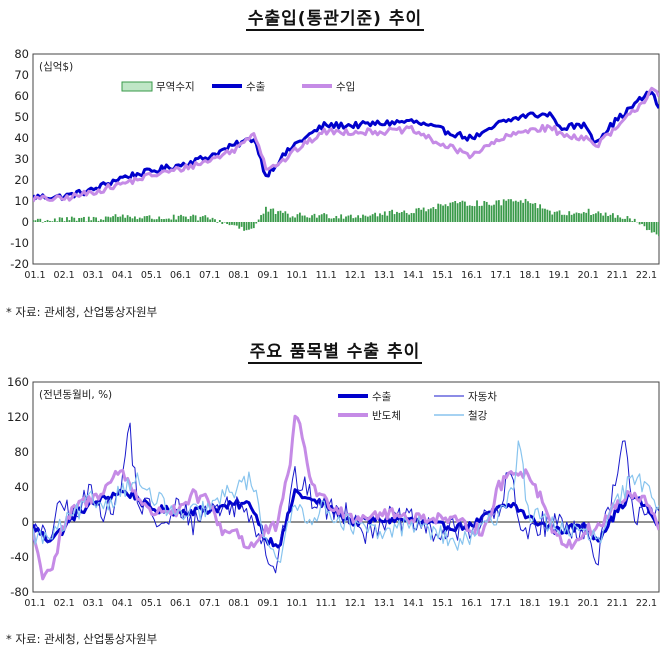 The width and height of the screenshot is (670, 656). Describe the element at coordinates (355, 275) in the screenshot. I see `x-tick-label: 12.1` at that location.